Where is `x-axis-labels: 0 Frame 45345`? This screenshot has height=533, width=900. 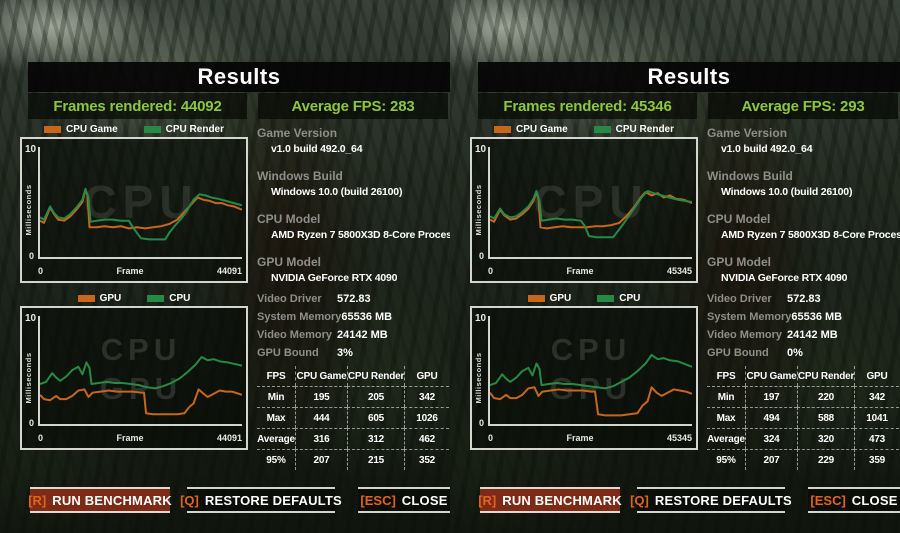 x-axis-labels: 0 Frame 45345 is located at coordinates (590, 438).